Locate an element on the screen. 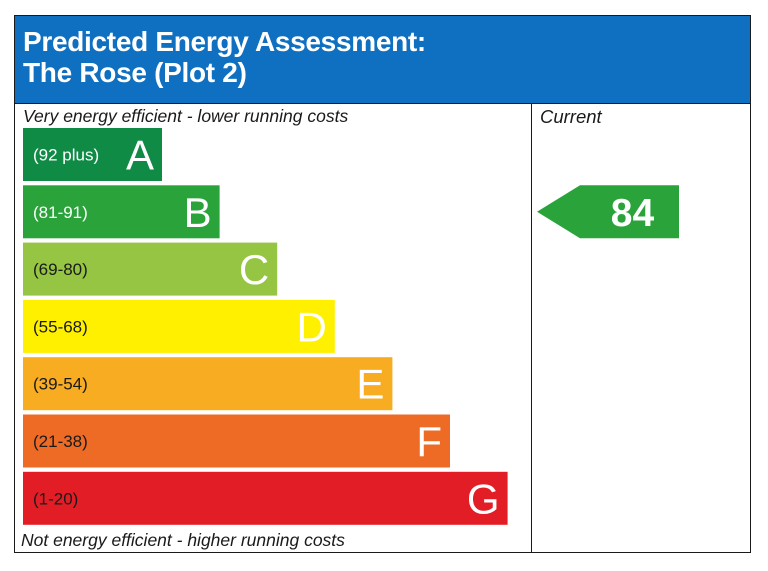 The height and width of the screenshot is (571, 768). rating-band-e: (39-54) E is located at coordinates (208, 384).